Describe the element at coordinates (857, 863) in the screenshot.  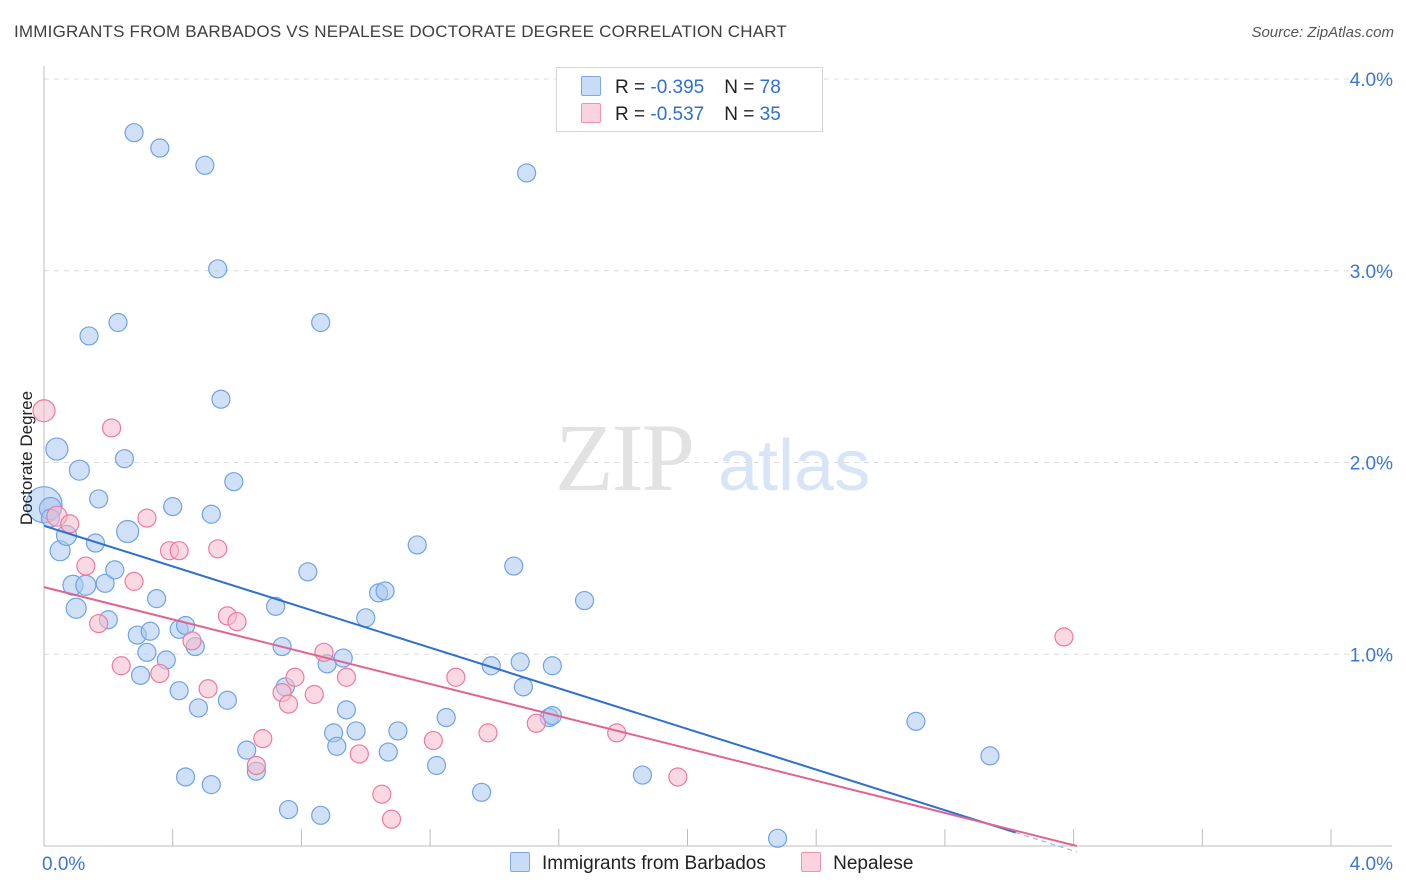
I see `legend-item-nepalese: Nepalese` at that location.